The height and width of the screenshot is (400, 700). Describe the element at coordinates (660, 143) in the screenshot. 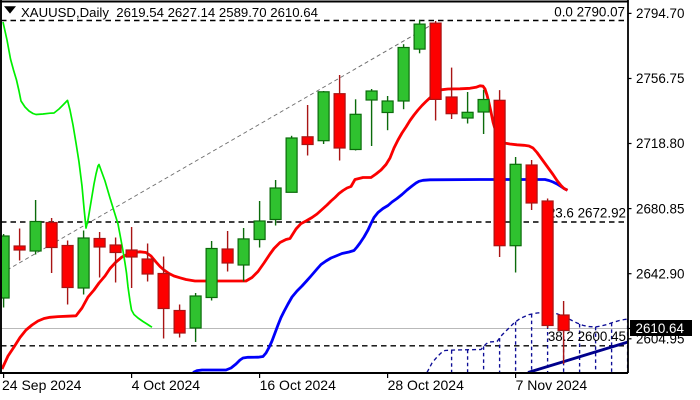

I see `svg-text: 2718.80` at that location.